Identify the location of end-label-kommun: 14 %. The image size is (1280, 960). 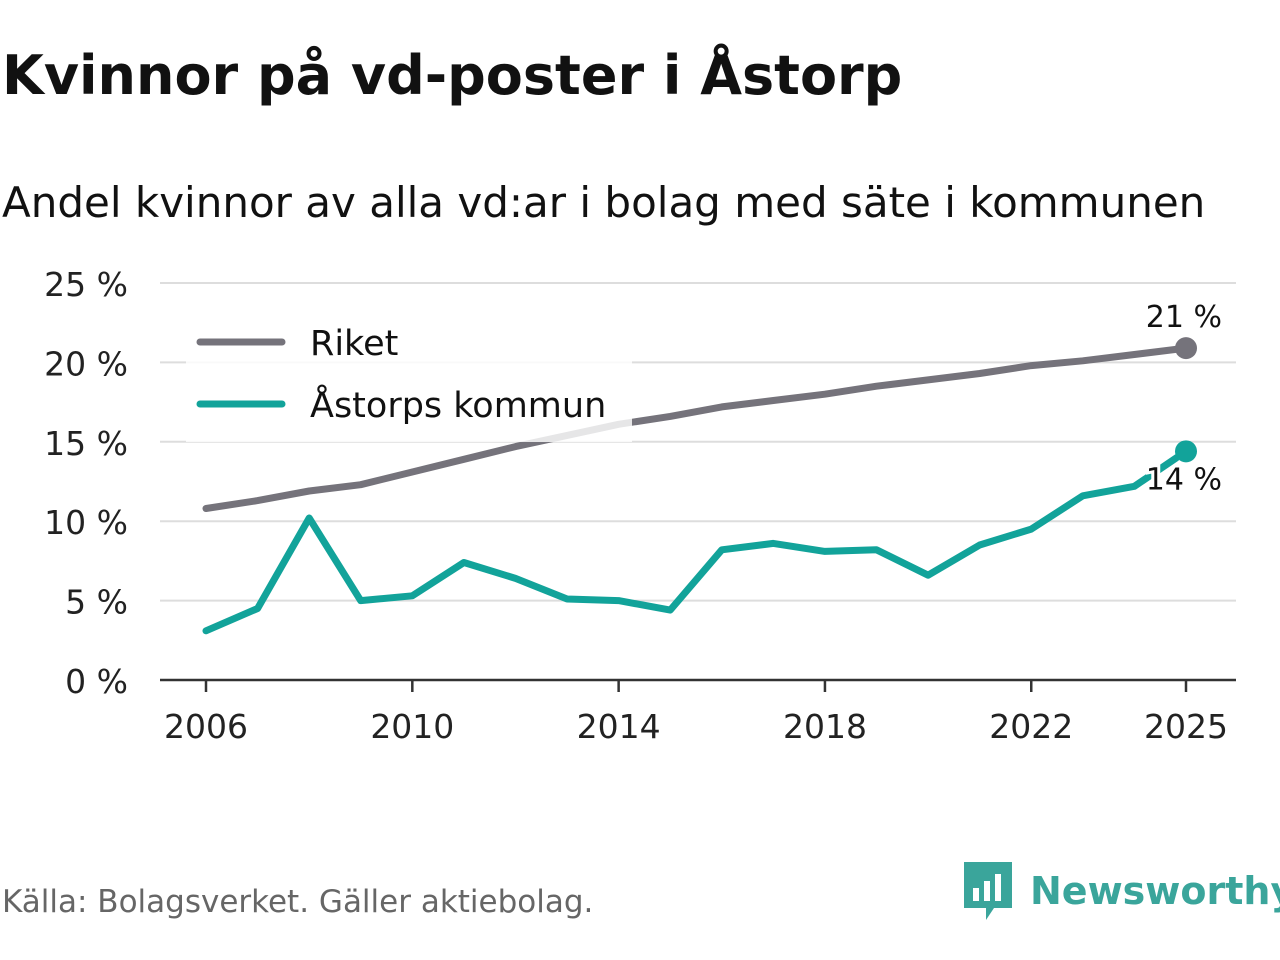
(1184, 479).